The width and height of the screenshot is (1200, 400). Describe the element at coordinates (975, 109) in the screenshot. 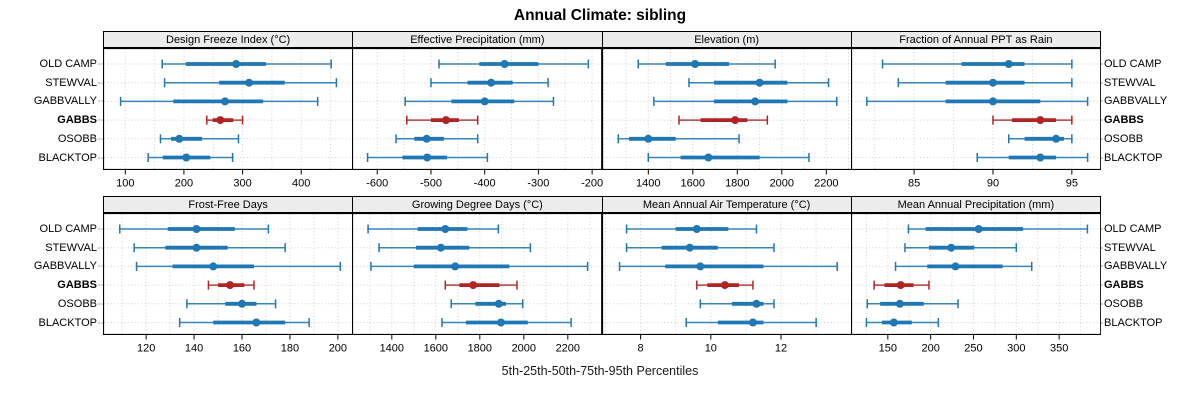

I see `panel-plot-fraction-of-annual-ppt-as-rain` at that location.